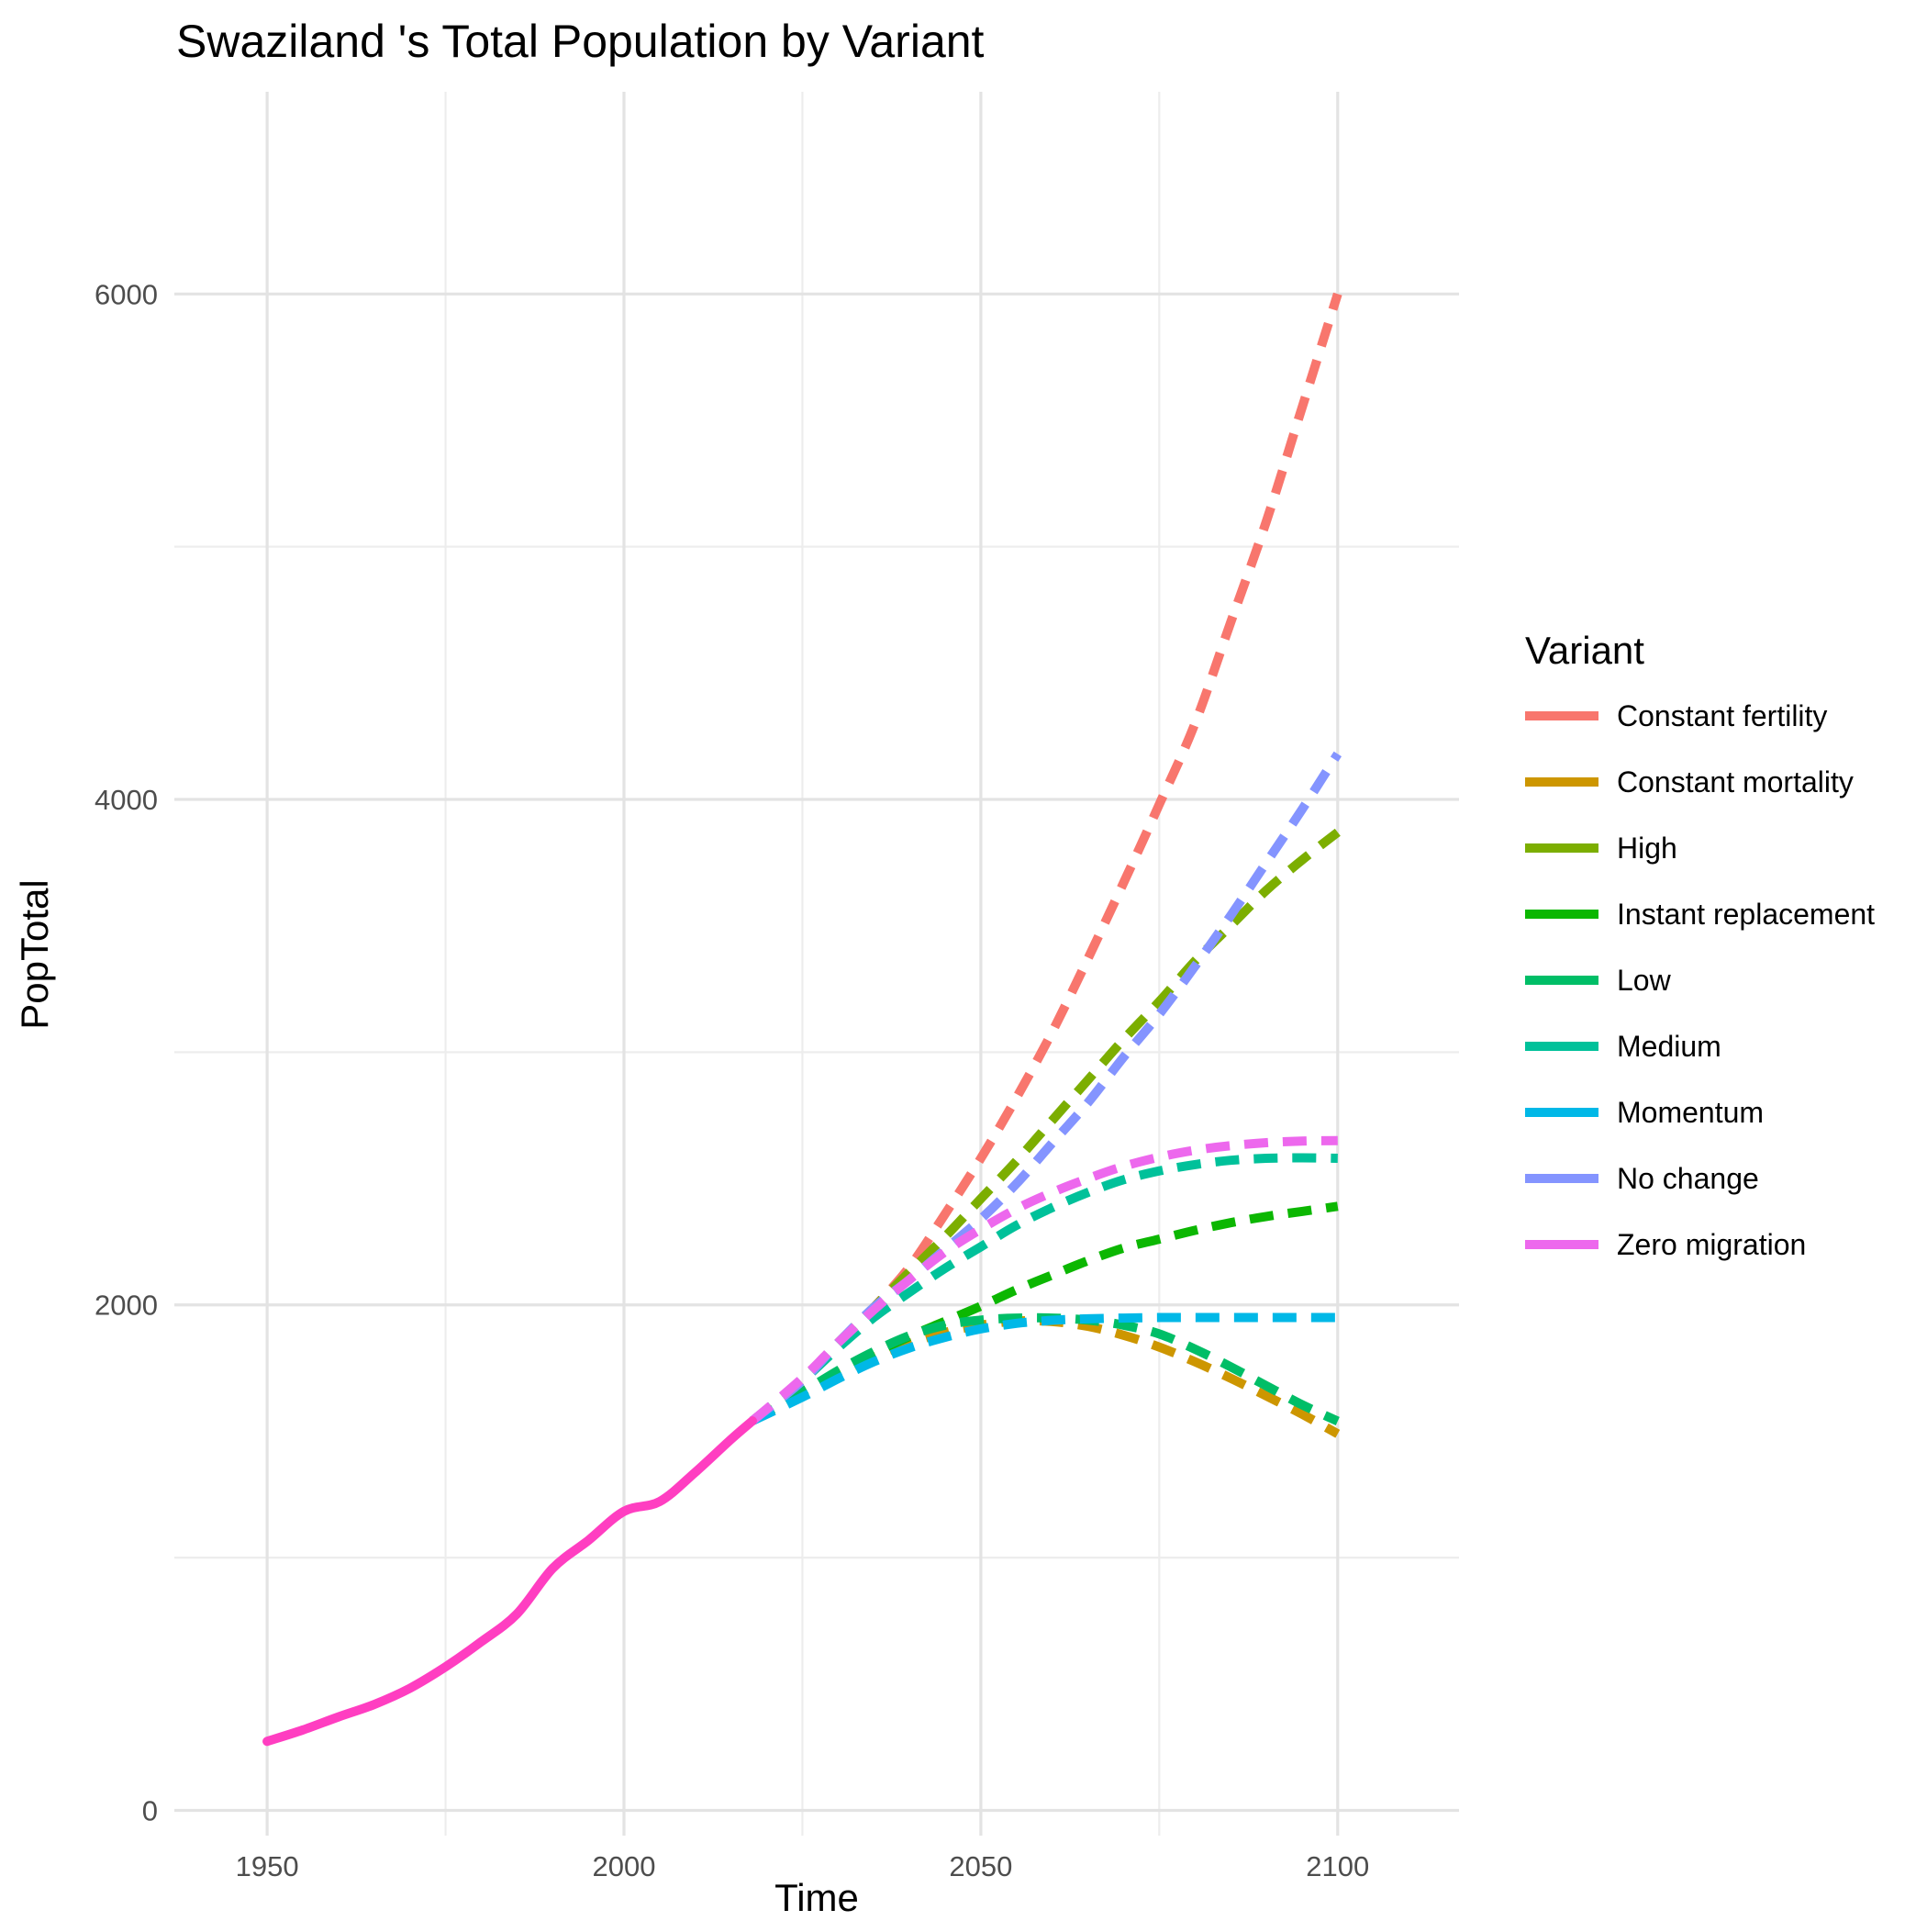 This screenshot has width=1927, height=1932. I want to click on x-tick-label: 2050, so click(980, 1866).